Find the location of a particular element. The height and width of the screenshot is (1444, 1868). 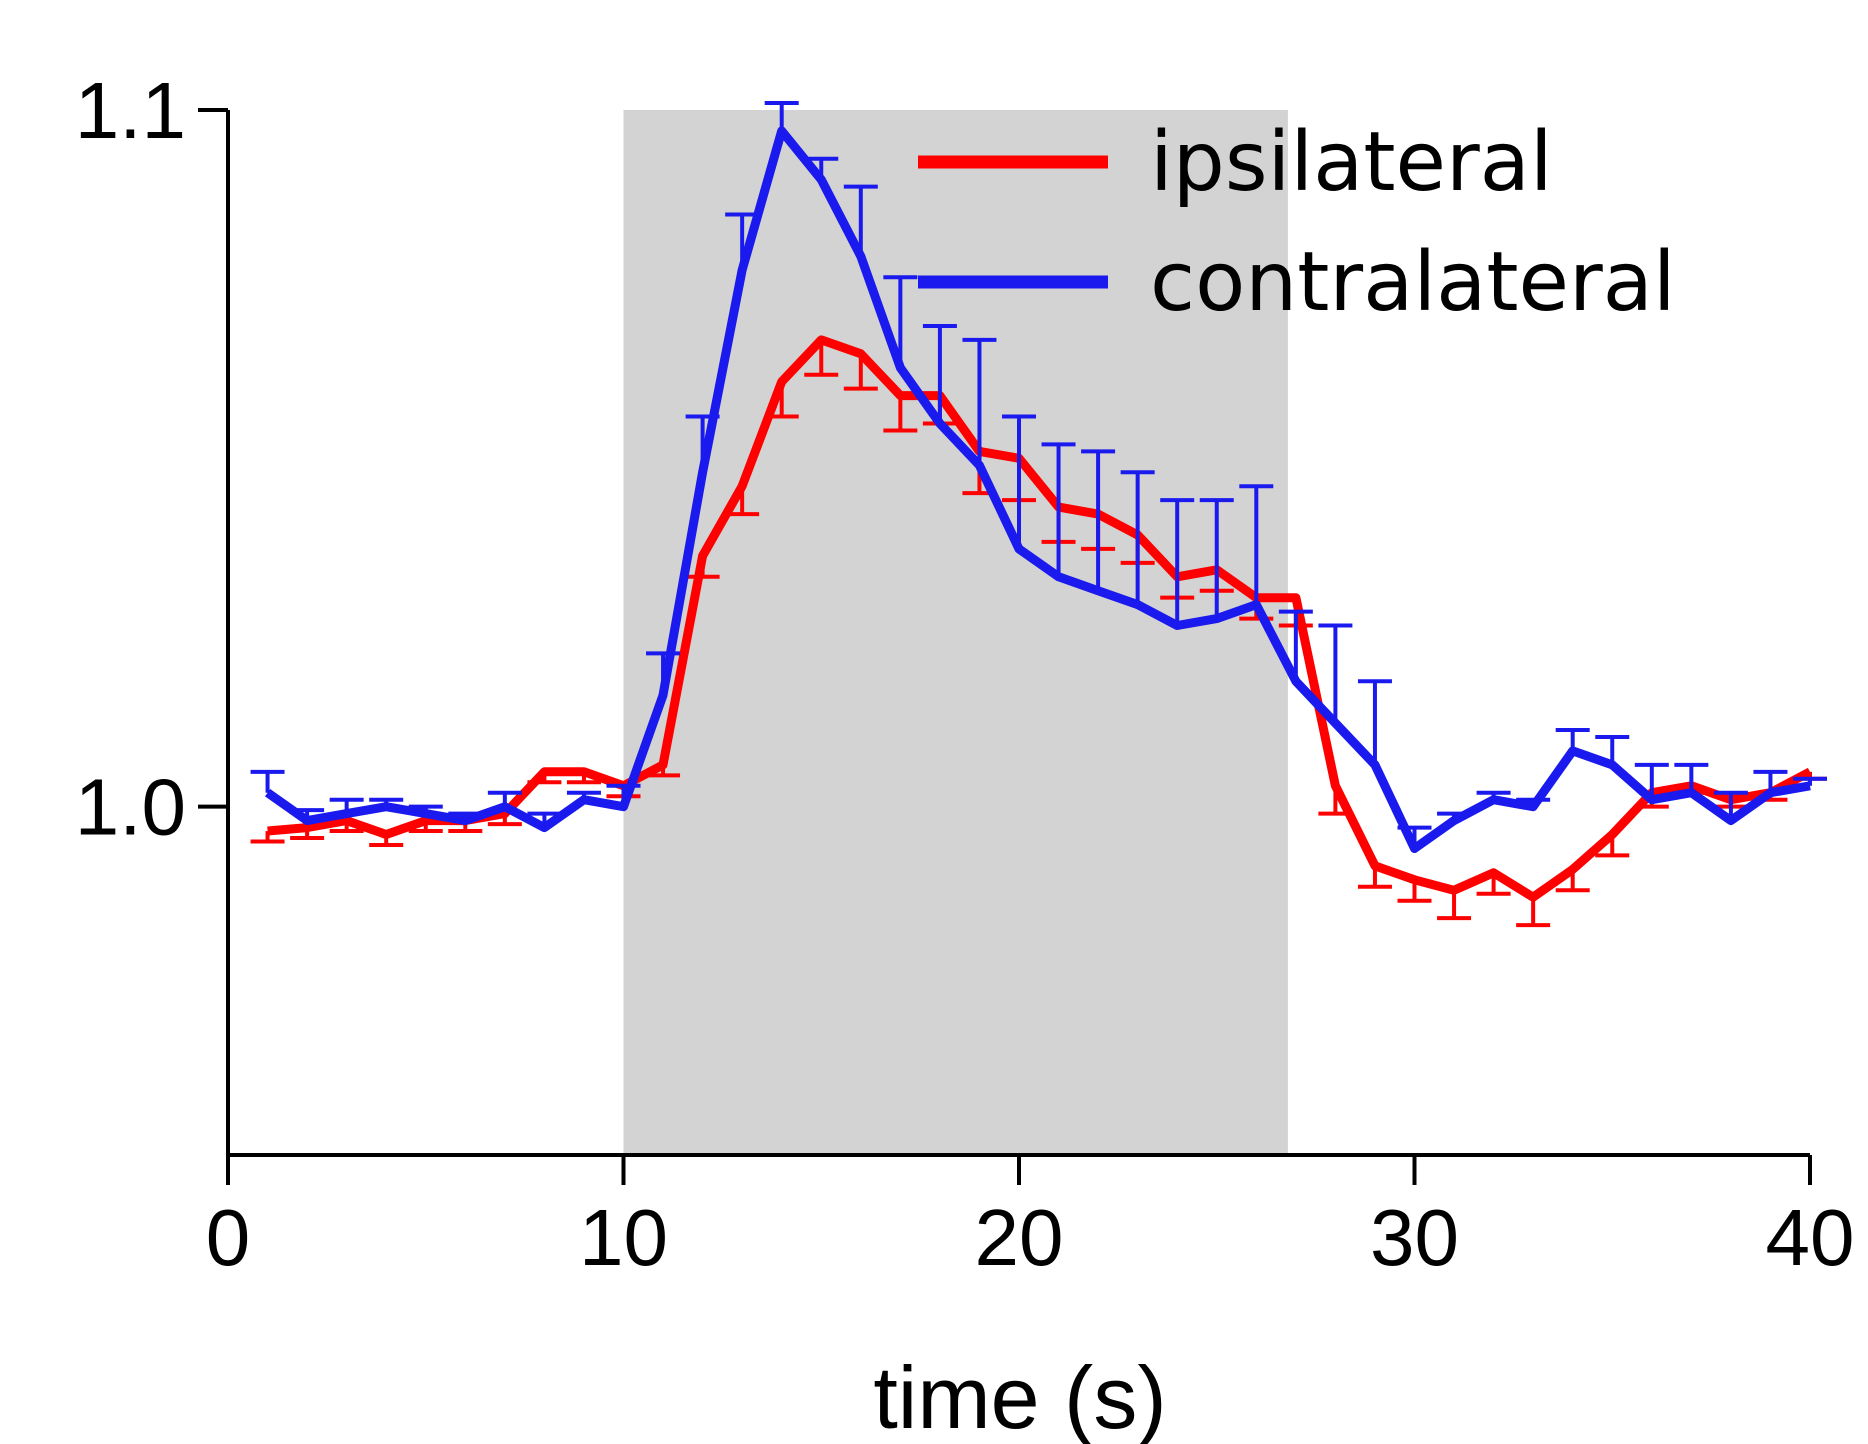

legend-label-contralateral: contralateral is located at coordinates (1413, 282).